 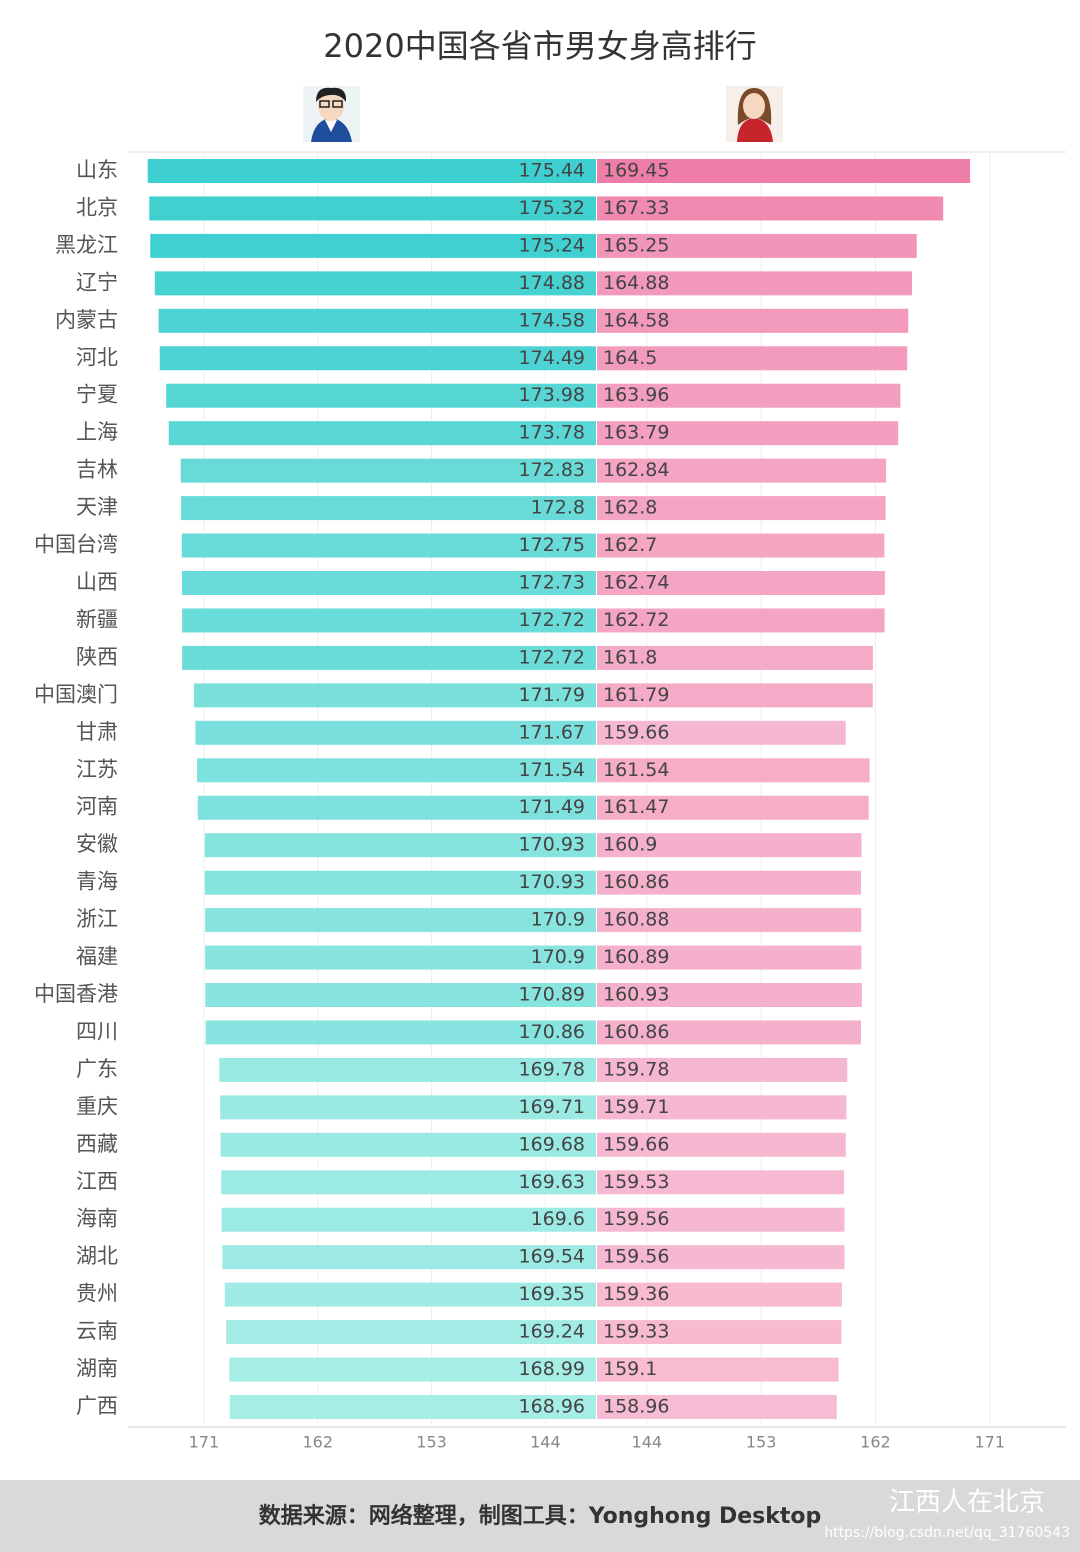 I want to click on value-label: 159.33, so click(x=636, y=1332).